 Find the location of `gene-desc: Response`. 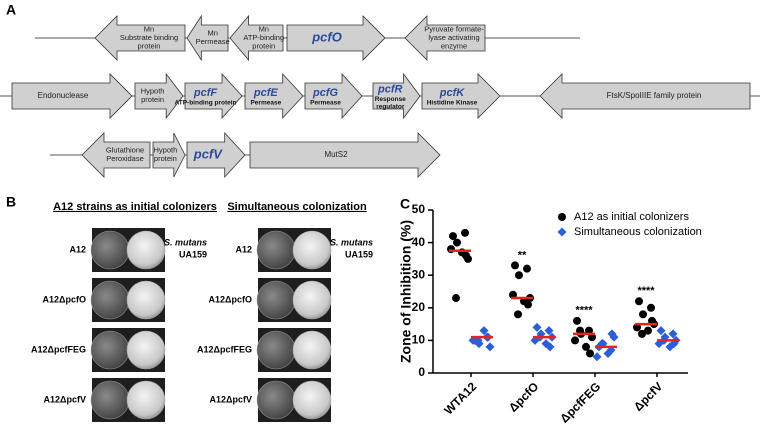

gene-desc: Response is located at coordinates (390, 99).